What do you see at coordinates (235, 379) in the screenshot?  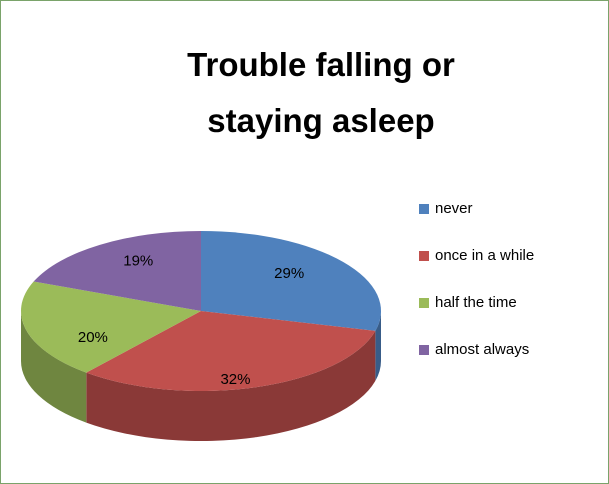 I see `data-label: 32%` at bounding box center [235, 379].